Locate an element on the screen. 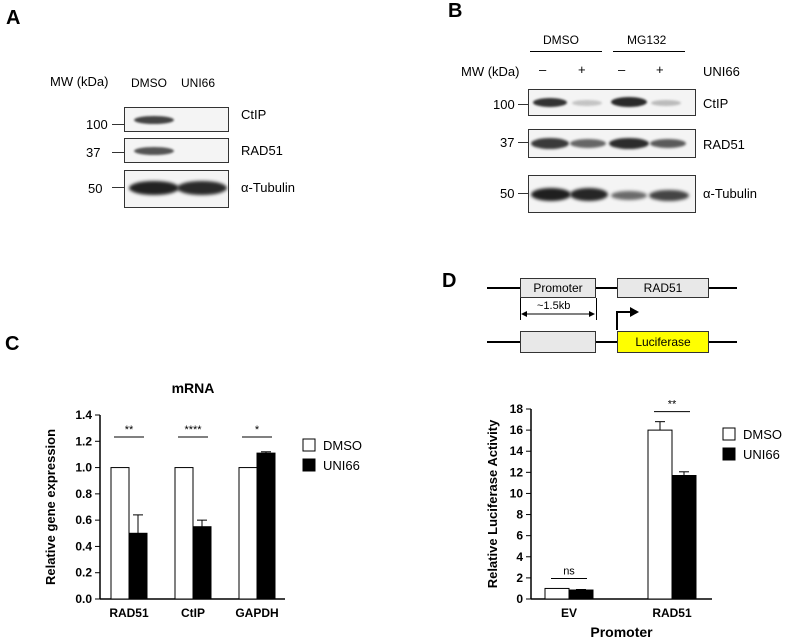 This screenshot has width=785, height=642. y-tick-label: 0.0 is located at coordinates (83, 599).